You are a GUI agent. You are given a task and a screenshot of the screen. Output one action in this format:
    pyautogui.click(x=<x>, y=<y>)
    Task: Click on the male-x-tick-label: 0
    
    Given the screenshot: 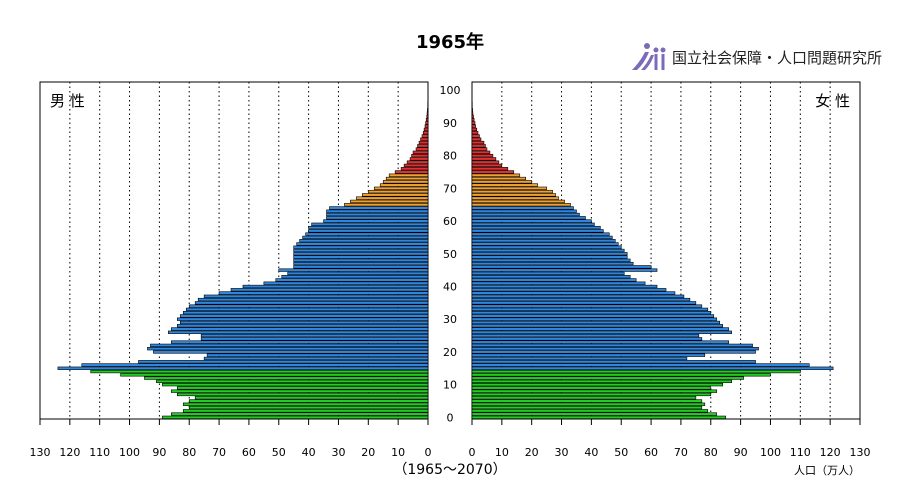 What is the action you would take?
    pyautogui.click(x=428, y=452)
    